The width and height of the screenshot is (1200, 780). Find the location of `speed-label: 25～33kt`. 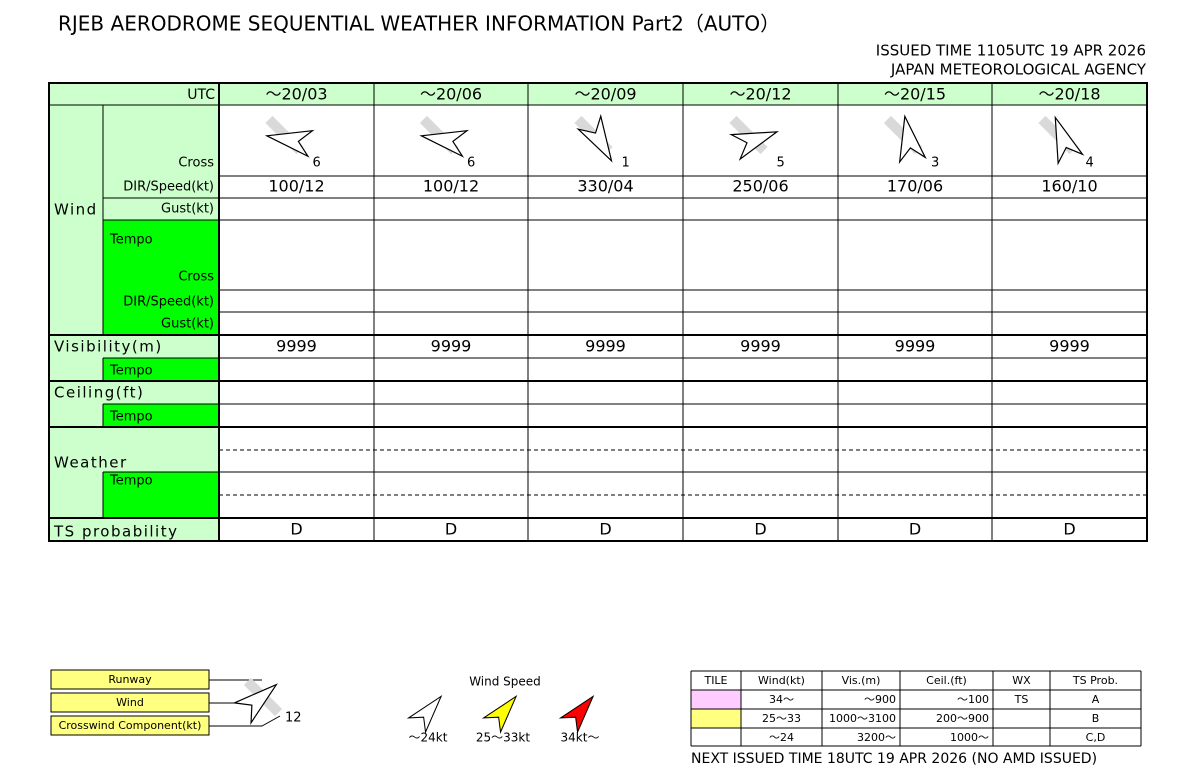

speed-label: 25～33kt is located at coordinates (503, 738).